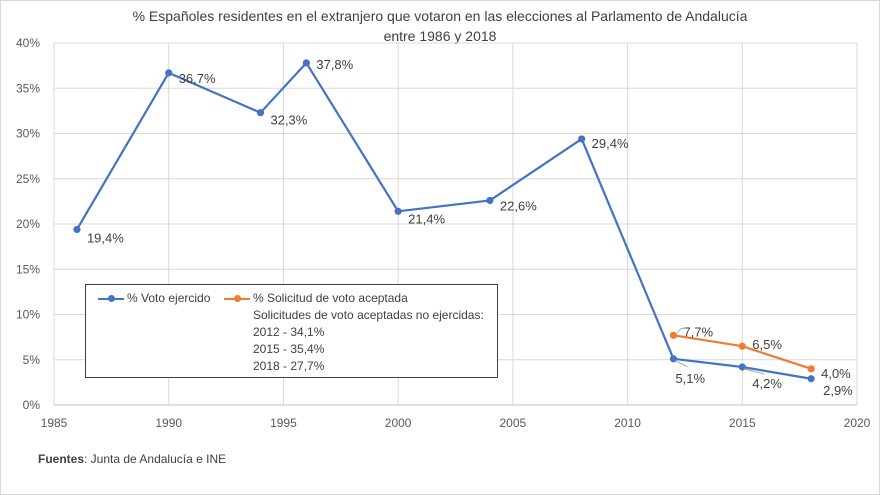 The width and height of the screenshot is (880, 495). Describe the element at coordinates (456, 423) in the screenshot. I see `x-axis-ticks: 1985 1990 1995 2000 2005 2010 2015 2020` at that location.